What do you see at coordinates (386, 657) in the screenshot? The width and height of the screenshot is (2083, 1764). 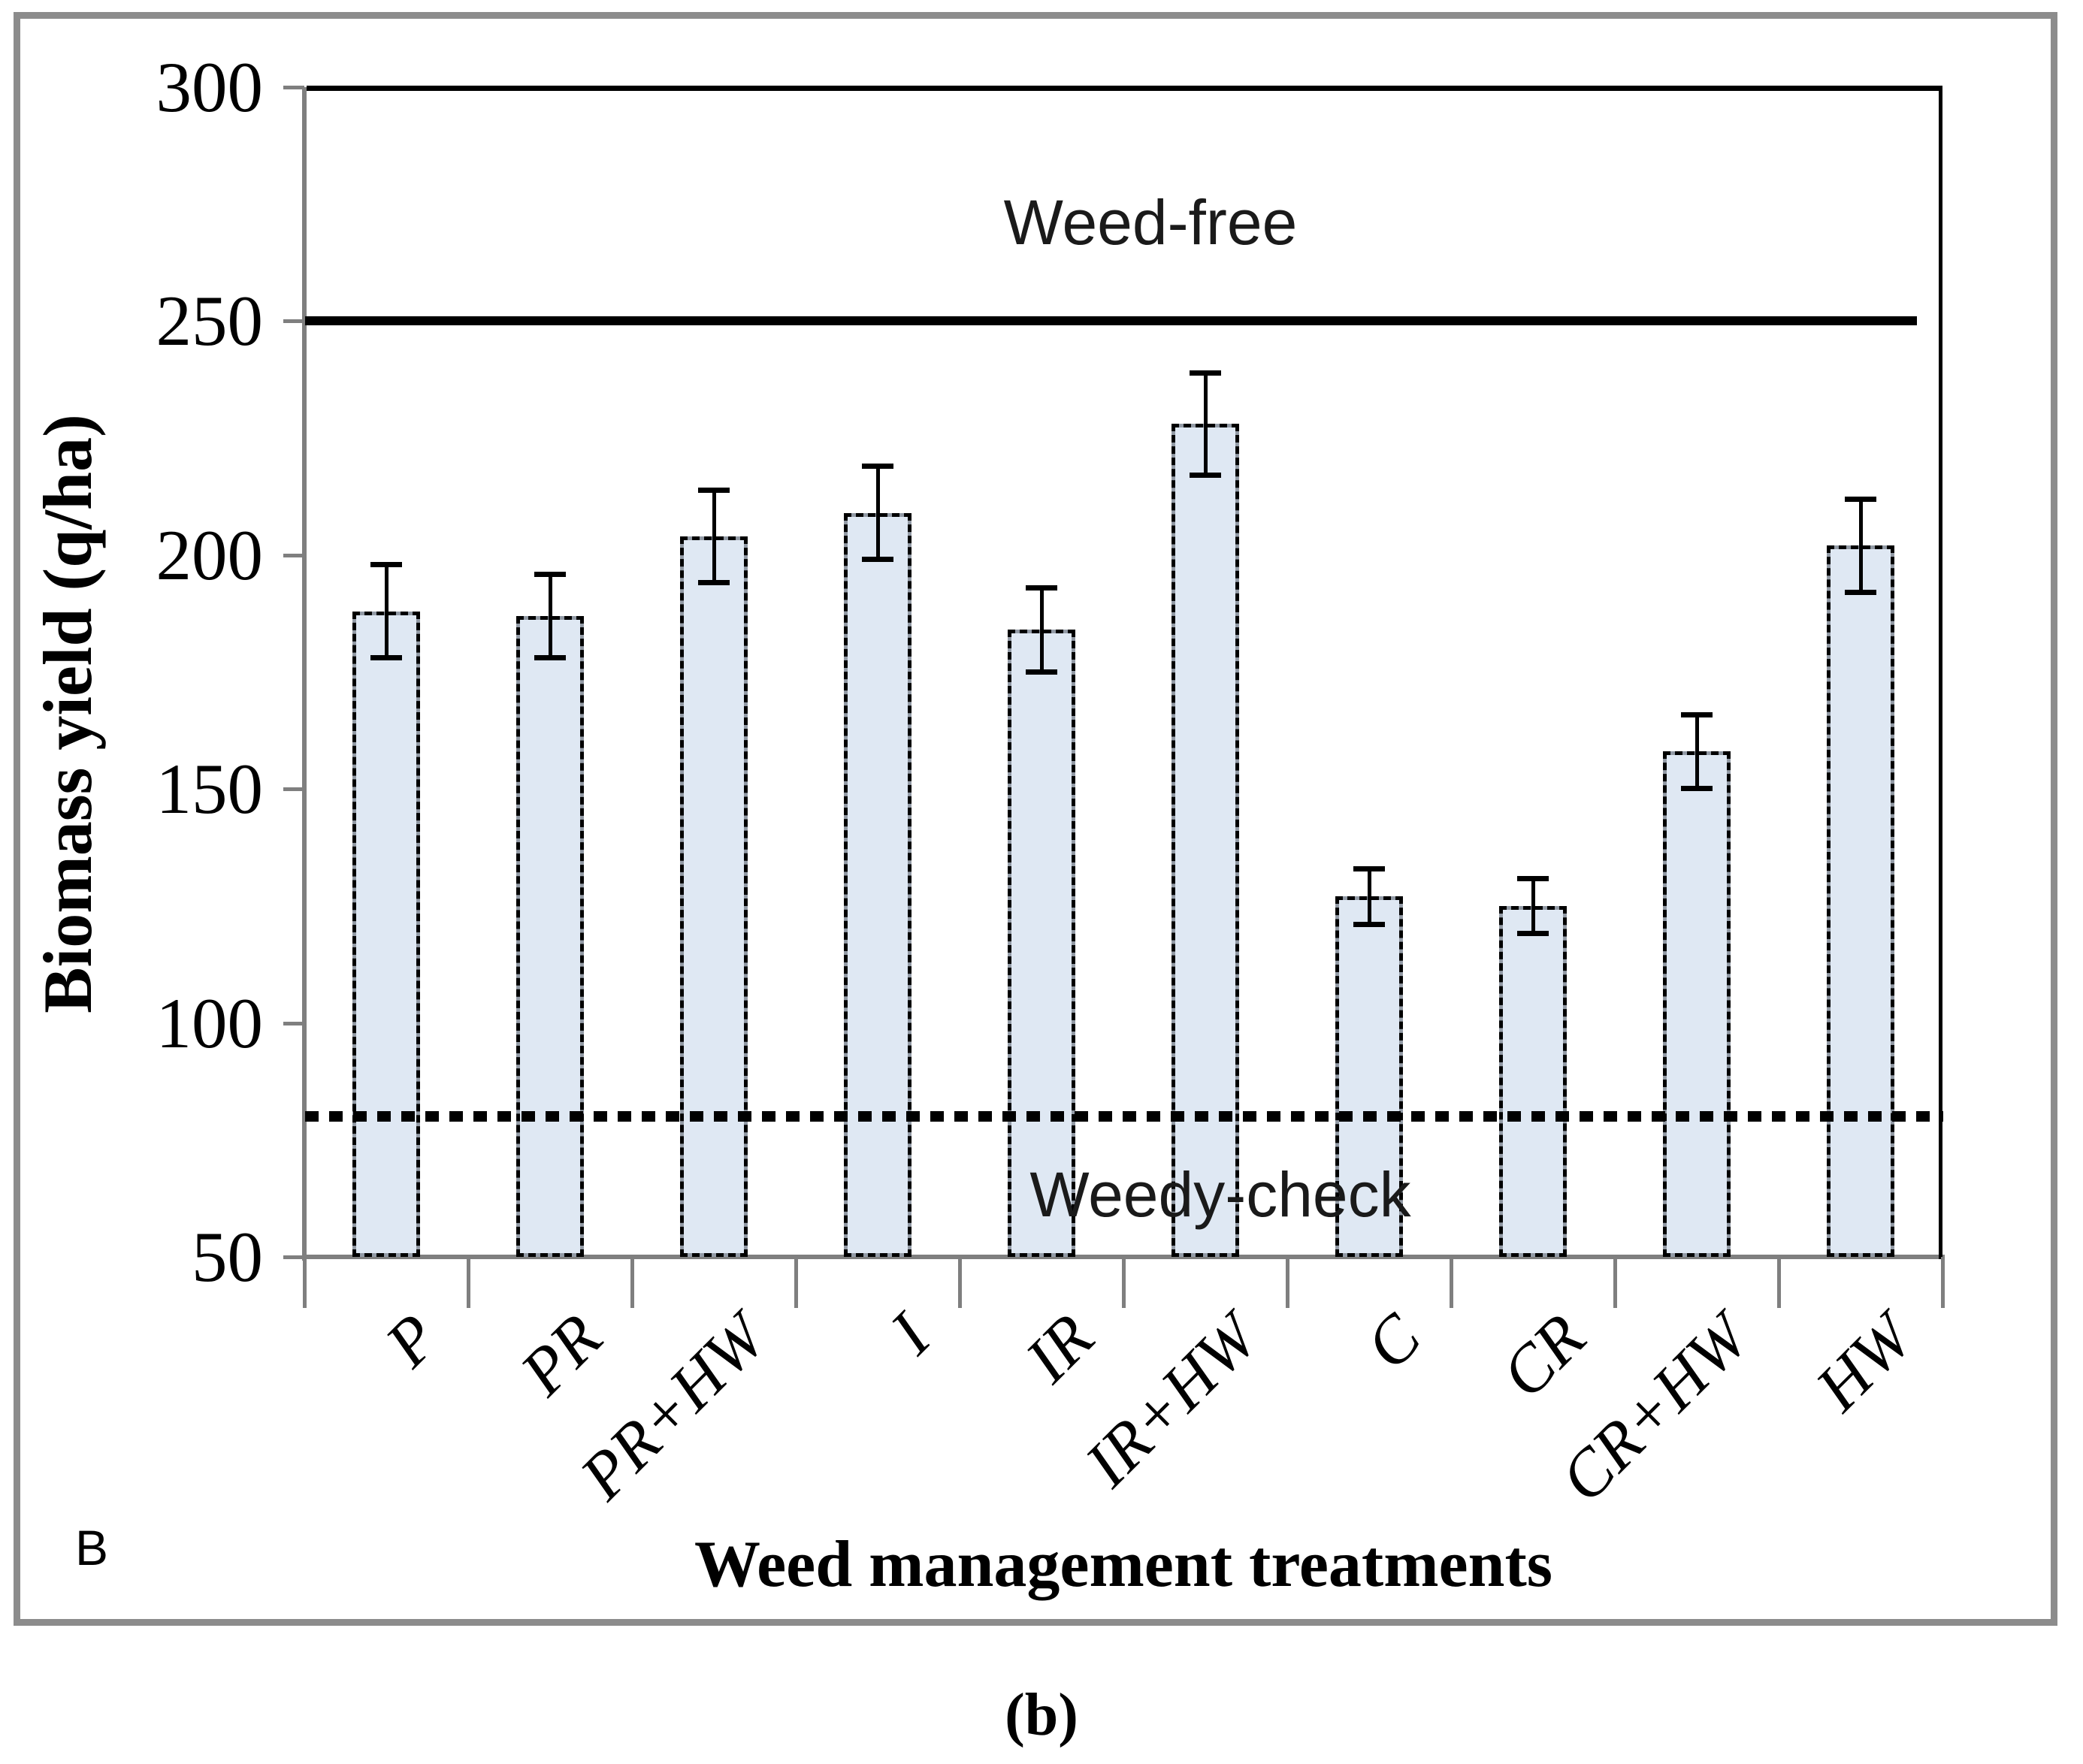 I see `error-cap-bottom-P` at bounding box center [386, 657].